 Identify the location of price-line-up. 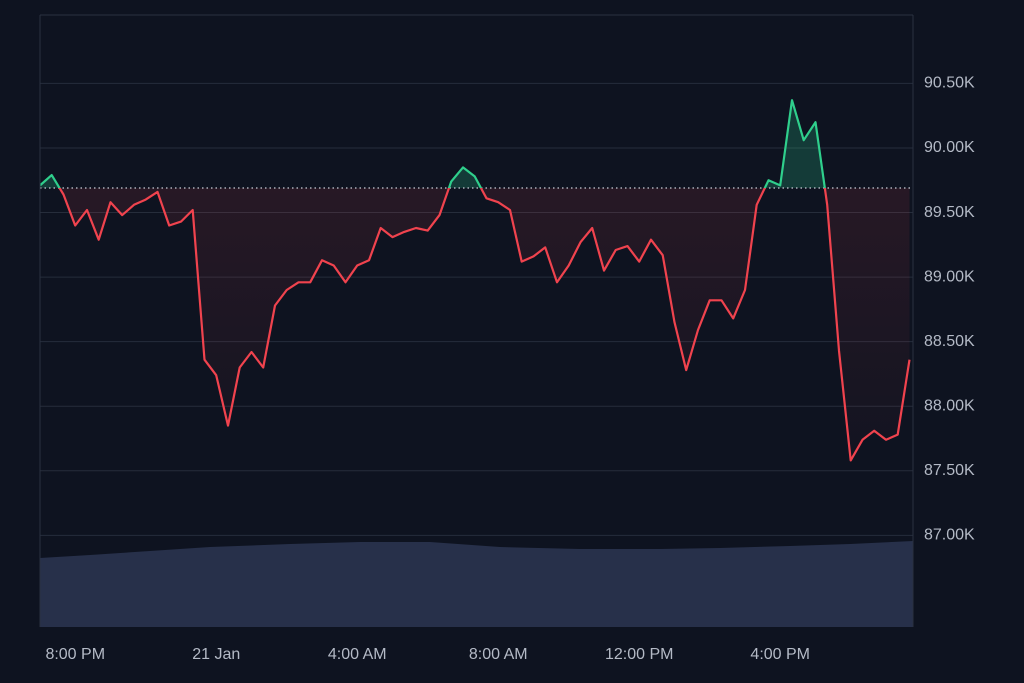
(433, 144).